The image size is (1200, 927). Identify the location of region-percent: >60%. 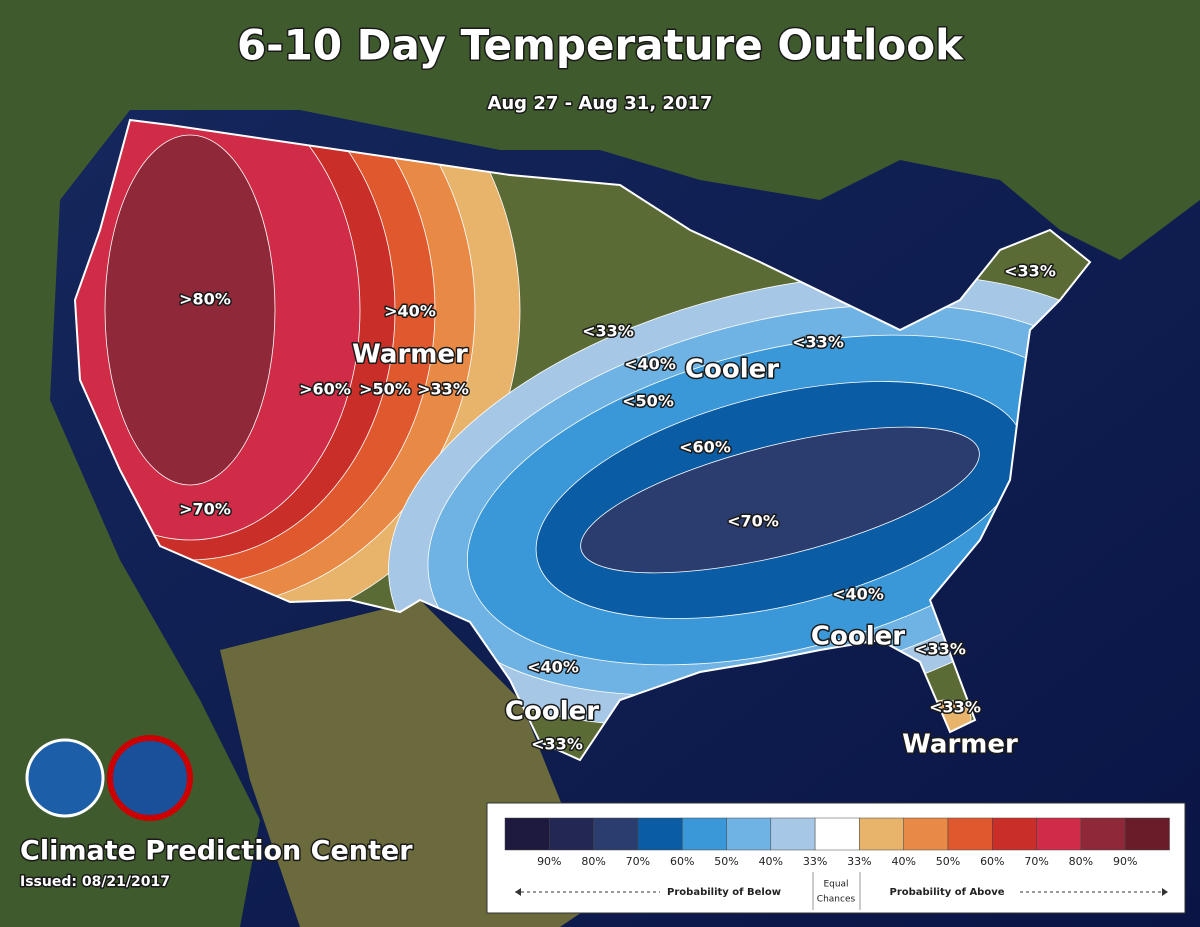
(325, 389).